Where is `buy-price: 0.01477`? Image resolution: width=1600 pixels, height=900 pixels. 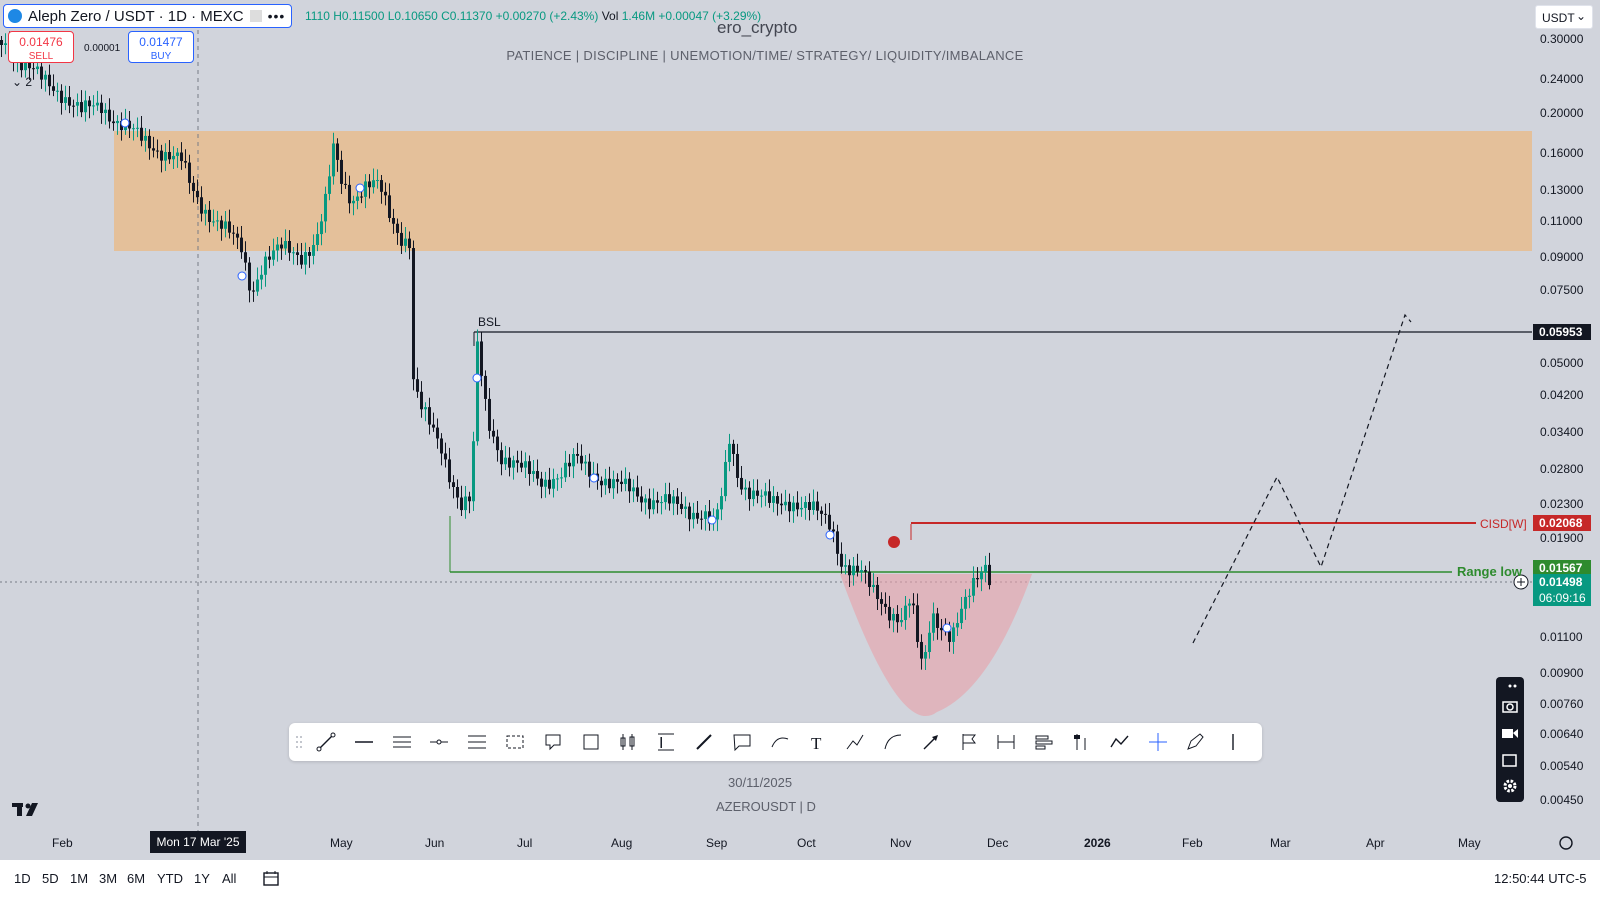
buy-price: 0.01477 is located at coordinates (161, 42).